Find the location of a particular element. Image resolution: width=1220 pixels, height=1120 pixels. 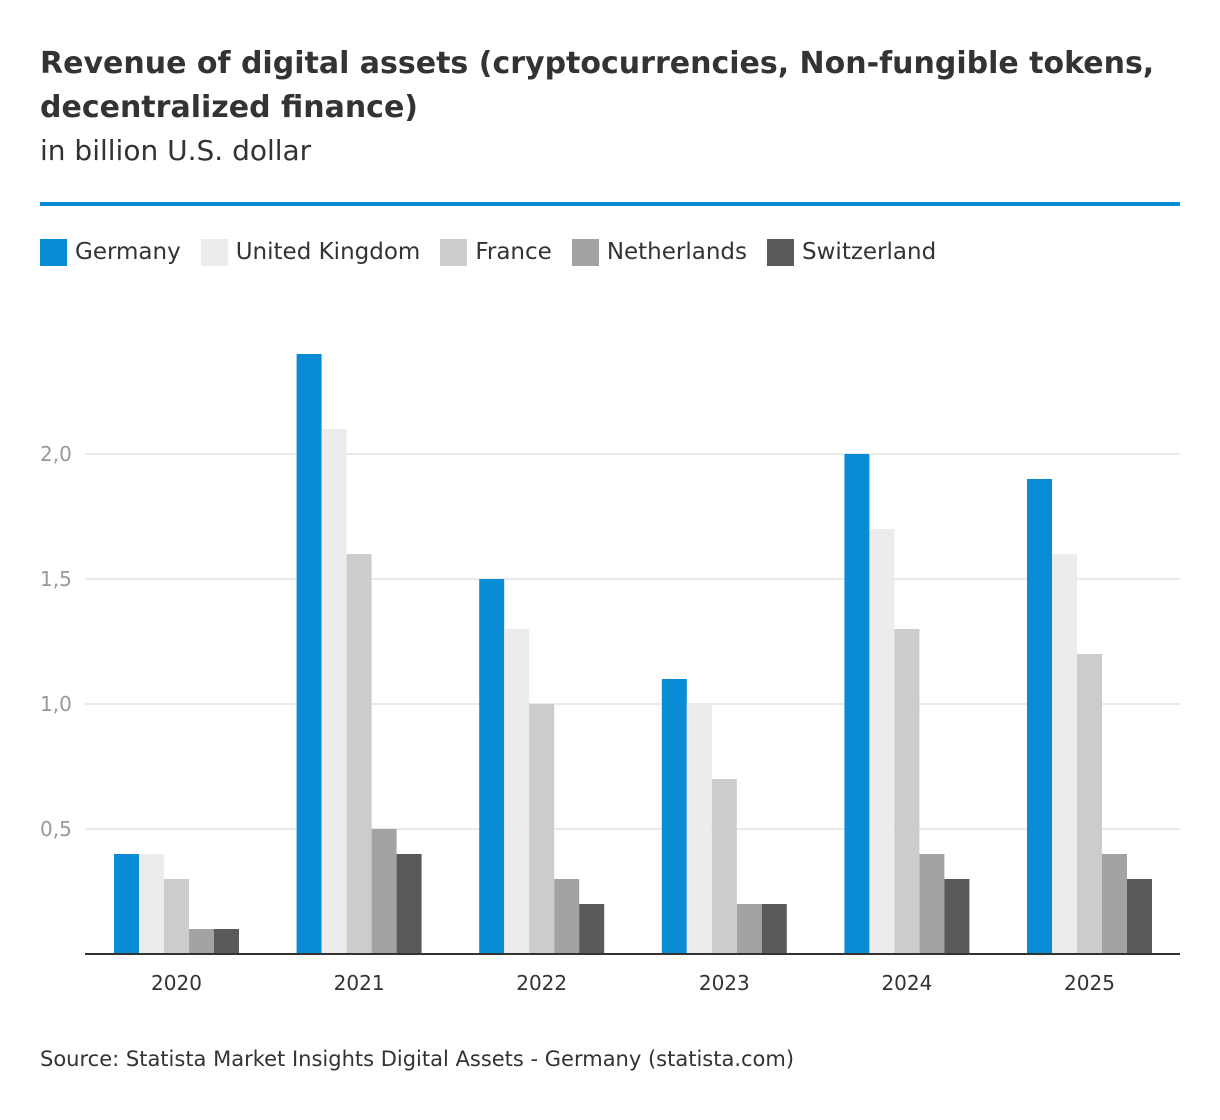

y-tick-label: 1,0 is located at coordinates (56, 704).